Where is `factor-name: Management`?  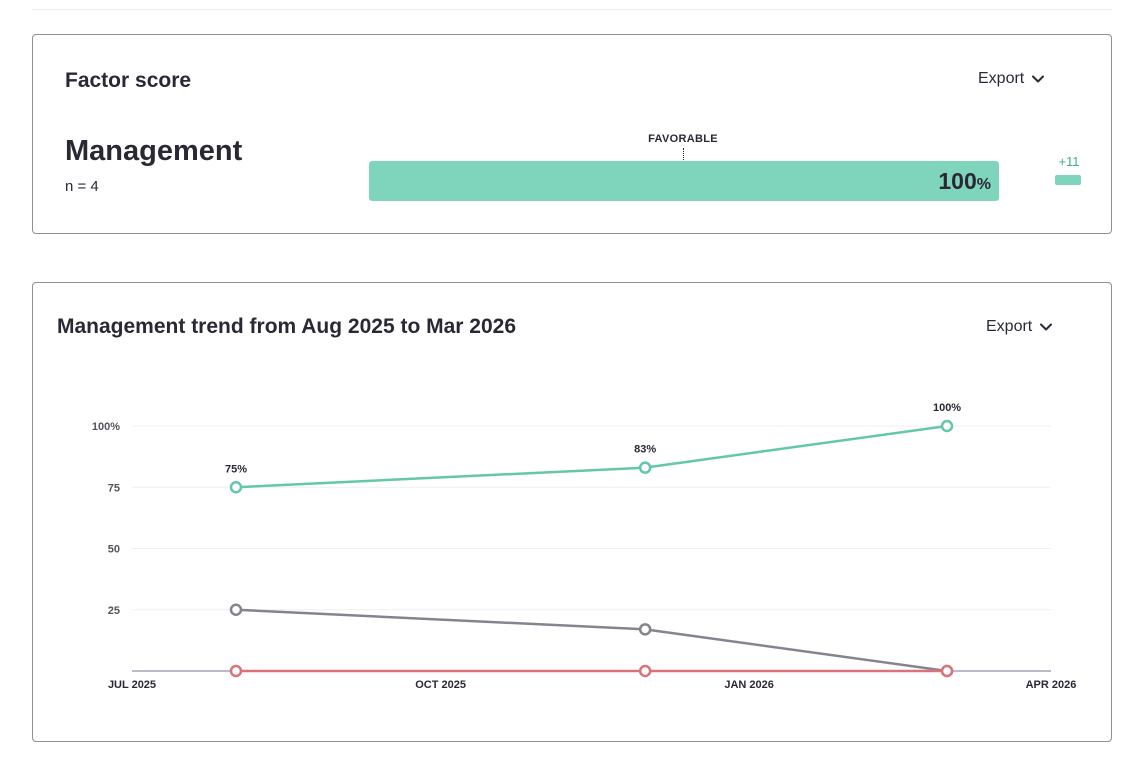 factor-name: Management is located at coordinates (154, 151).